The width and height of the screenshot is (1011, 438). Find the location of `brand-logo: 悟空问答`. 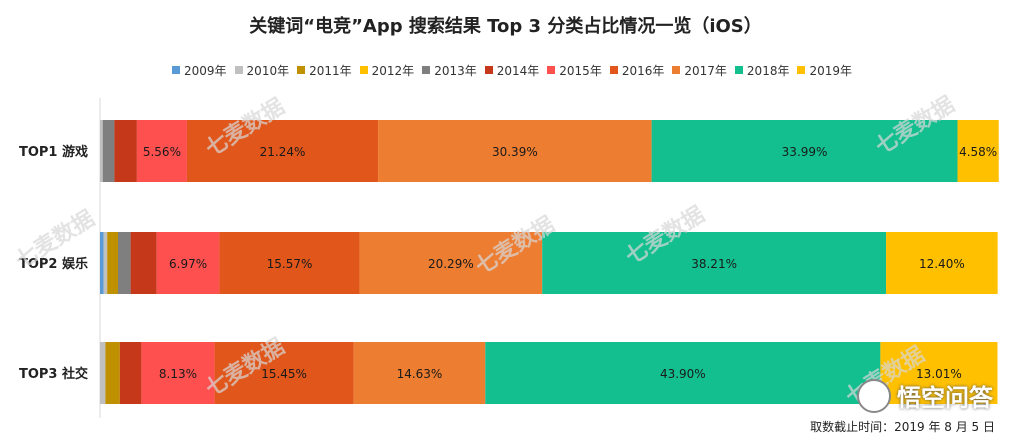

brand-logo: 悟空问答 is located at coordinates (925, 395).